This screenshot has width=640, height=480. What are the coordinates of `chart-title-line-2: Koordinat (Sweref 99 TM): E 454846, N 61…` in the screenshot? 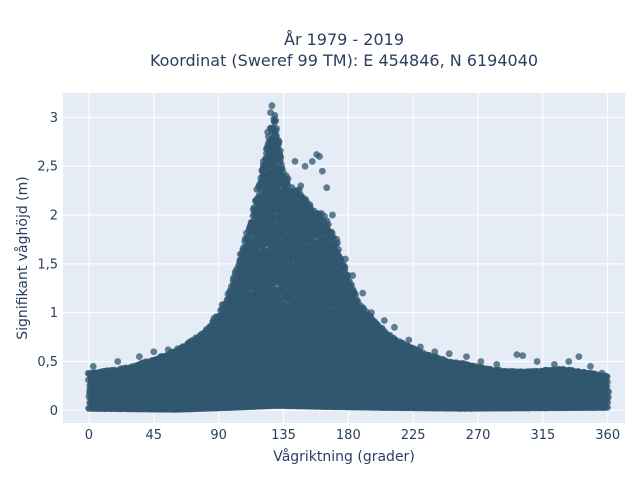 It's located at (344, 60).